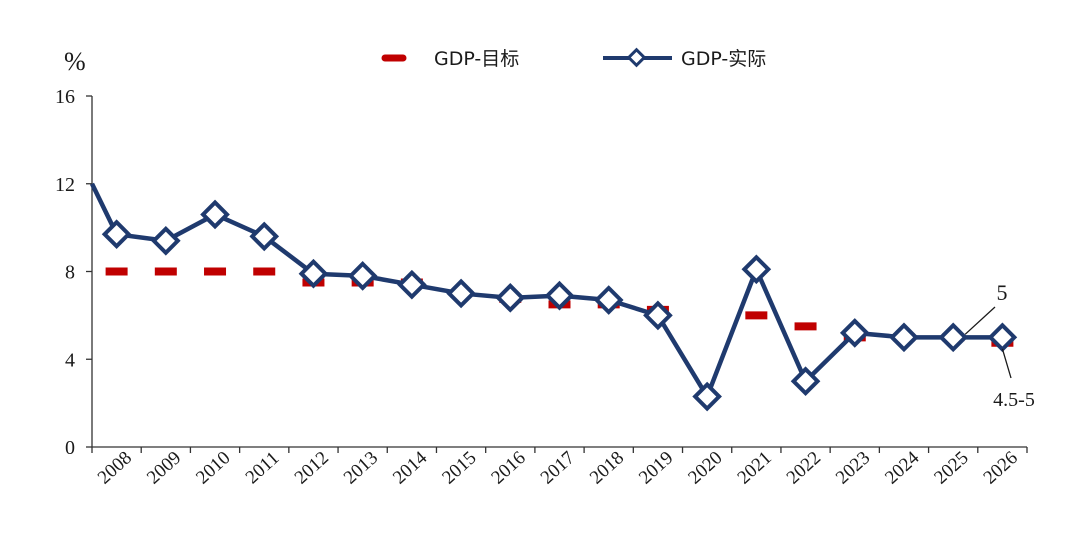 The height and width of the screenshot is (537, 1080). I want to click on x-tick-label: 2021, so click(755, 467).